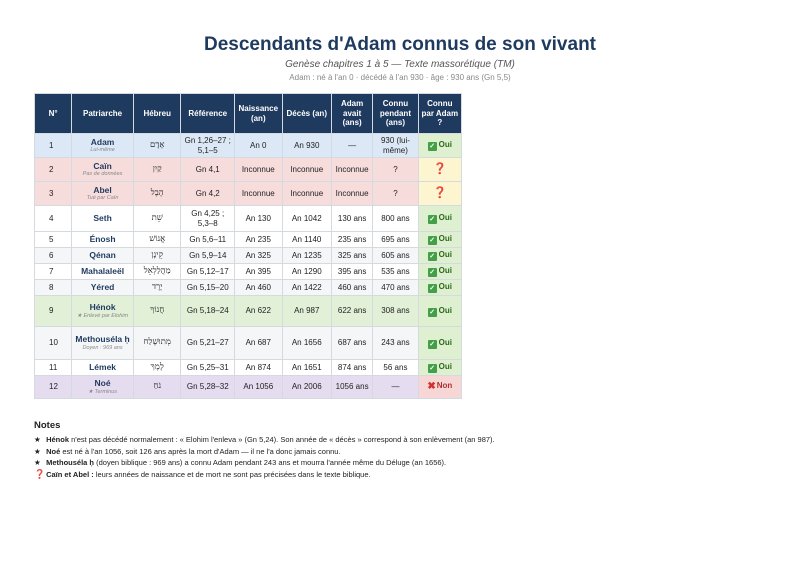  Describe the element at coordinates (53, 193) in the screenshot. I see `num-cell: 3` at that location.